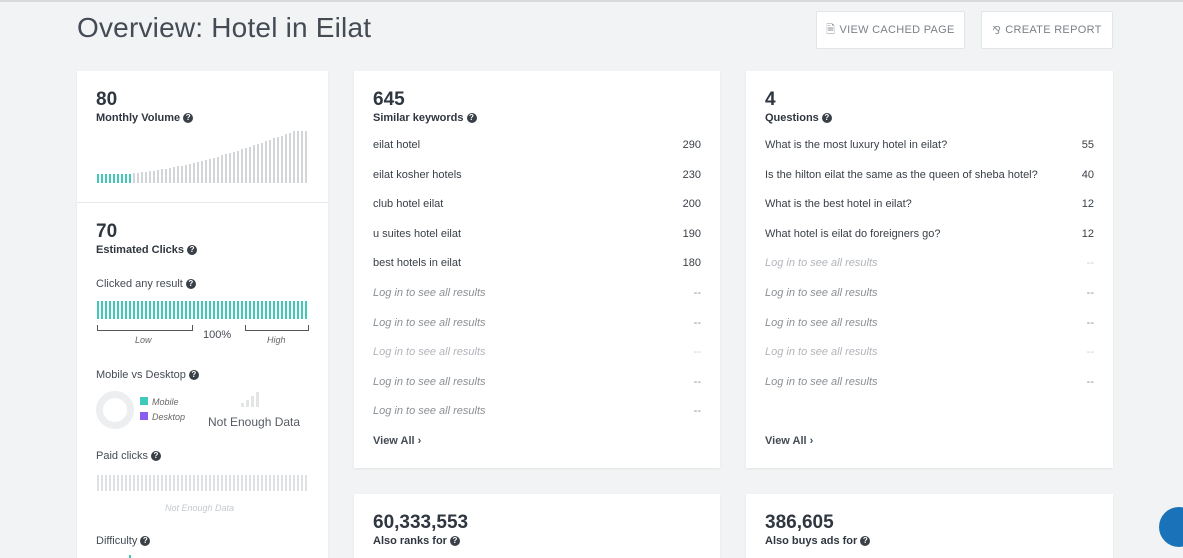  Describe the element at coordinates (929, 204) in the screenshot. I see `question-row: What is the best hotel in eilat? 12` at that location.